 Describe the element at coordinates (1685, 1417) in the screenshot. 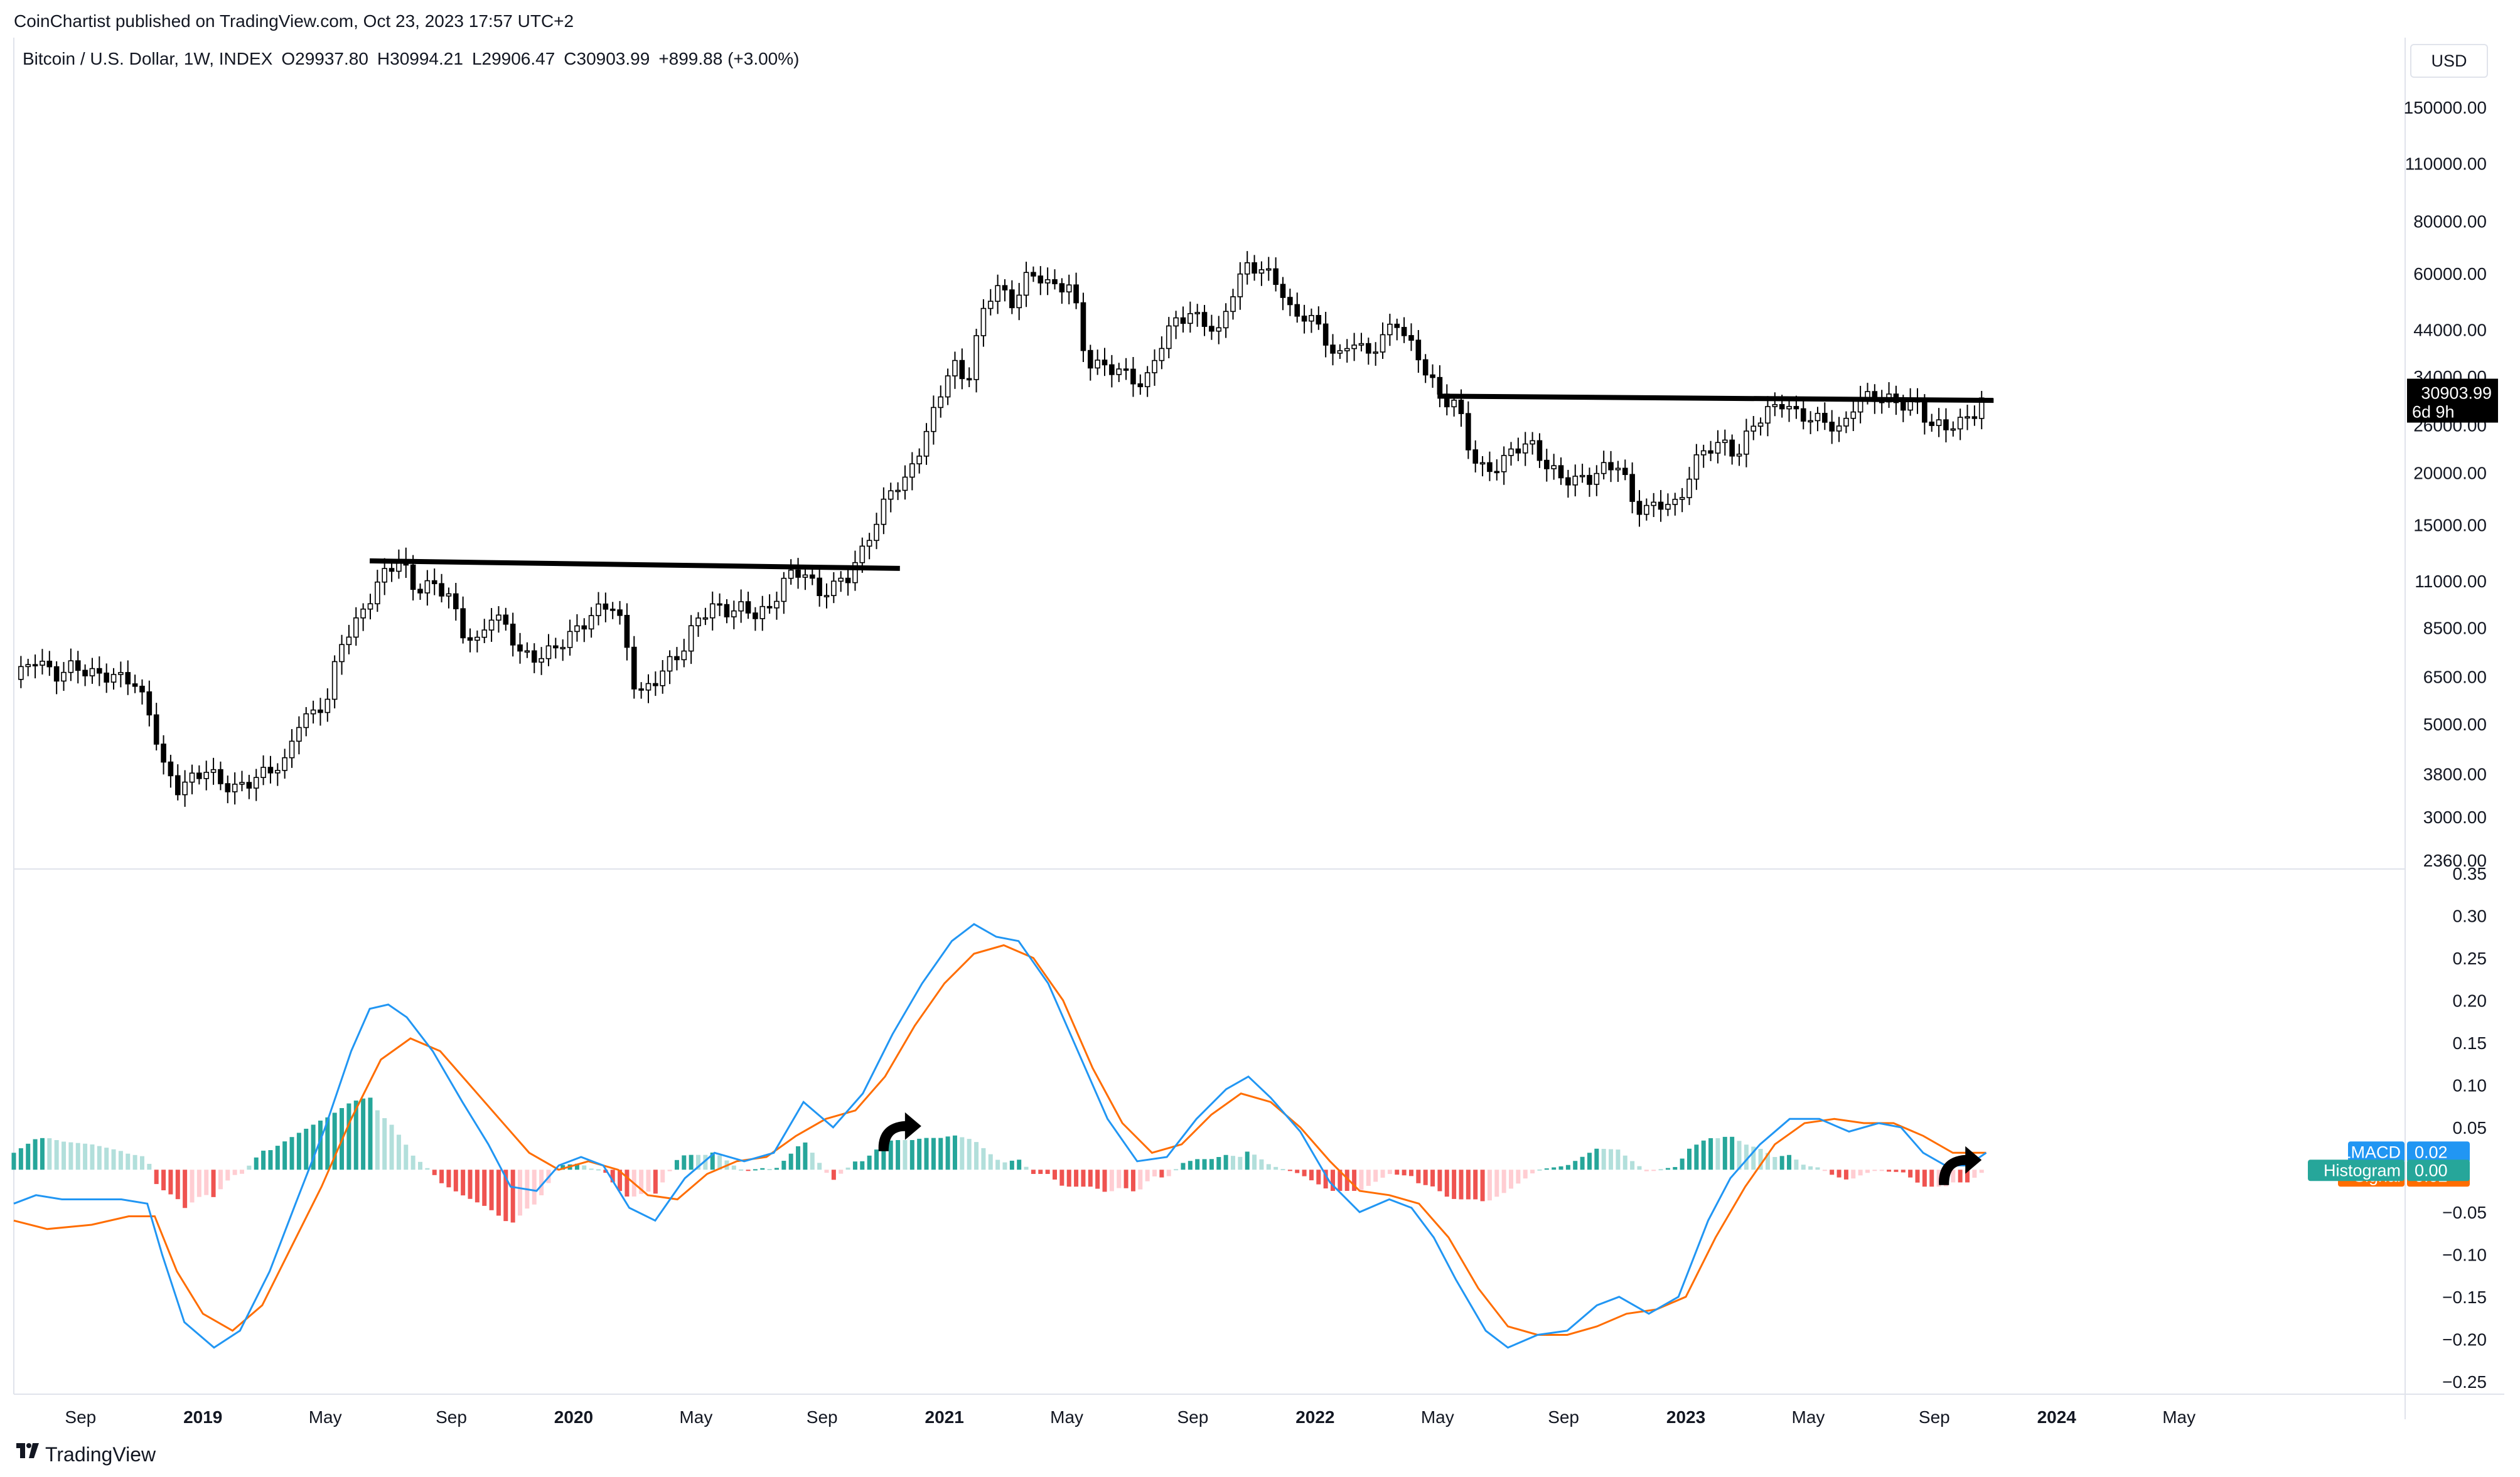

I see `time-tick-label: 2023` at that location.